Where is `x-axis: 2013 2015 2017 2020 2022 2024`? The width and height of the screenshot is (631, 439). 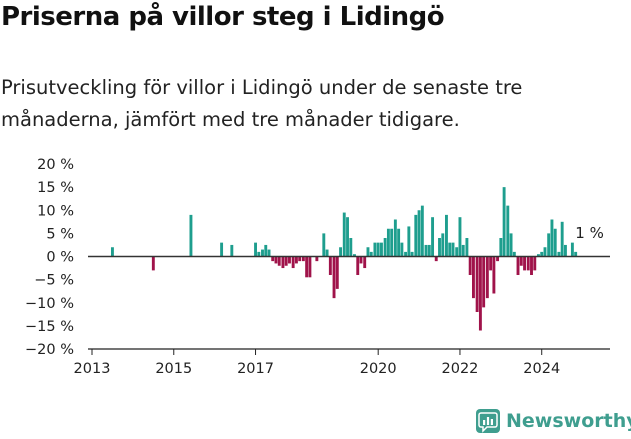
x-axis: 2013 2015 2017 2020 2022 2024 is located at coordinates (342, 362).